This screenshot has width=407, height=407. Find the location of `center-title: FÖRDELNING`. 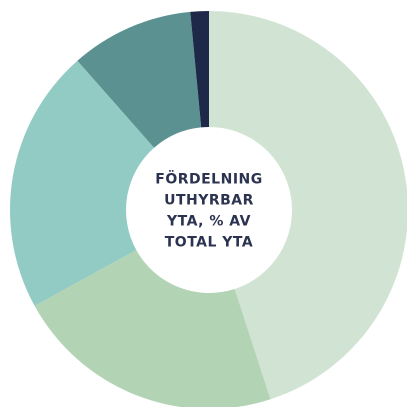

center-title: FÖRDELNING is located at coordinates (208, 179).